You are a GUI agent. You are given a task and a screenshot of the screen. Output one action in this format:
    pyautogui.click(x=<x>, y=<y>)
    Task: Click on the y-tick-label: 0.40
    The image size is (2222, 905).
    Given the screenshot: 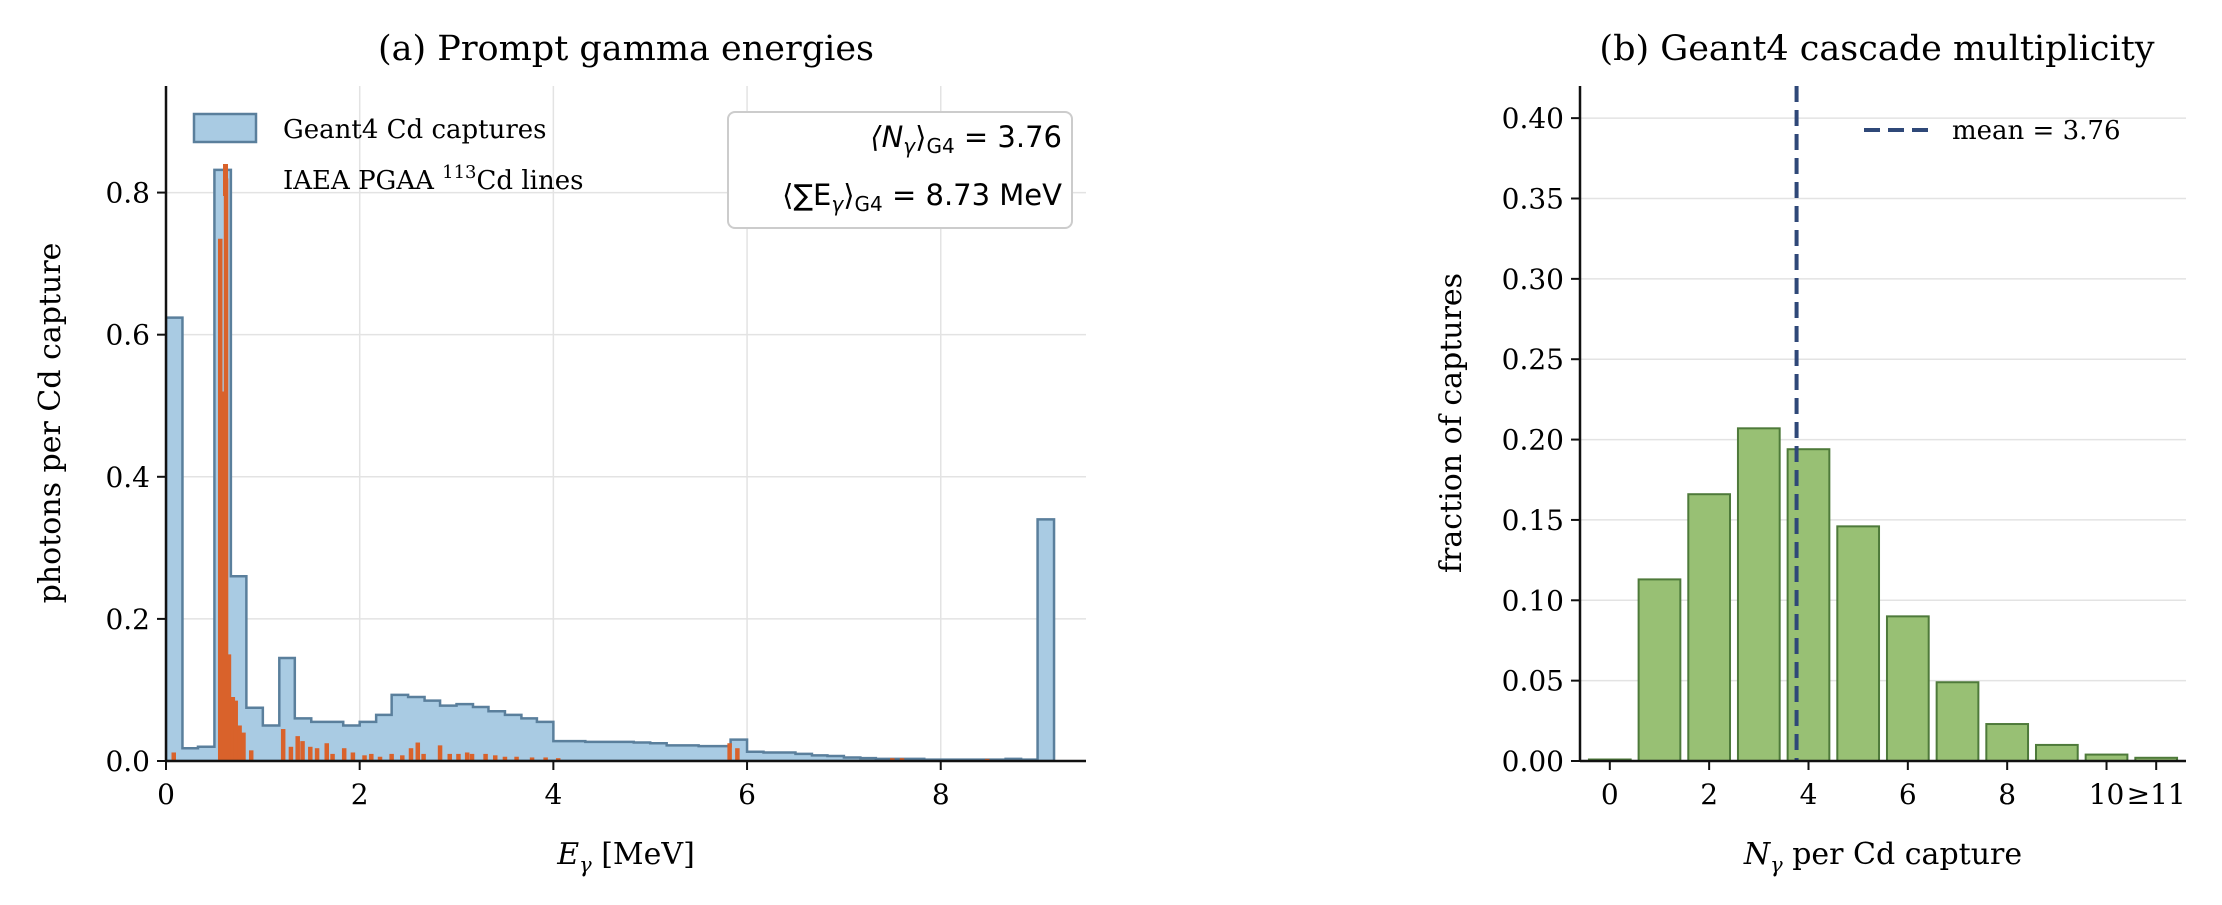 What is the action you would take?
    pyautogui.click(x=1533, y=118)
    